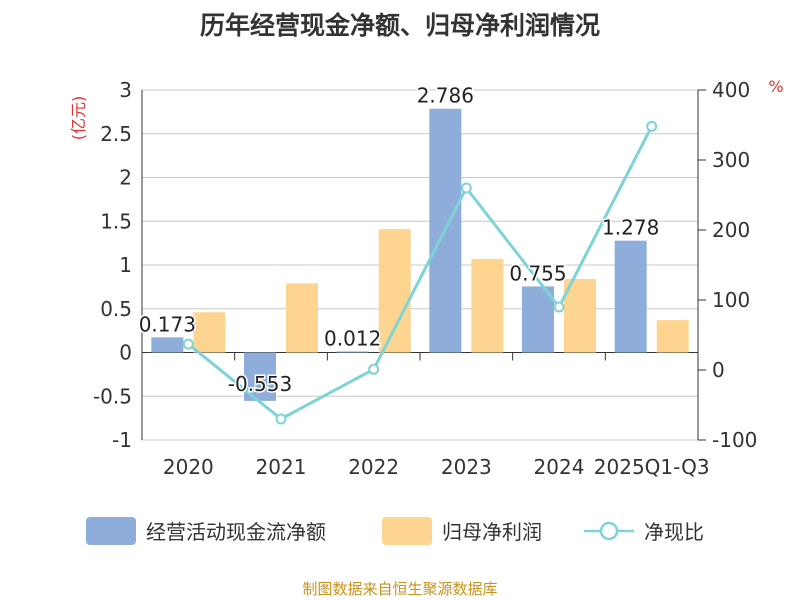 Image resolution: width=800 pixels, height=600 pixels. Describe the element at coordinates (399, 25) in the screenshot. I see `chart-title: 历年经营现金净额、归母净利润情况` at that location.